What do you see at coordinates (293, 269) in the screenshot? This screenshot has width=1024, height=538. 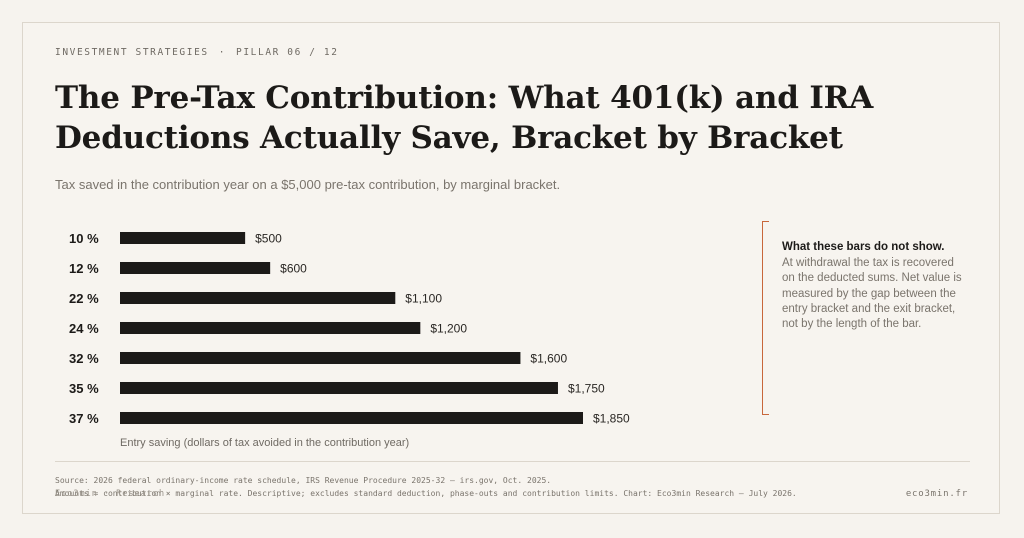 I see `value-label: $600` at bounding box center [293, 269].